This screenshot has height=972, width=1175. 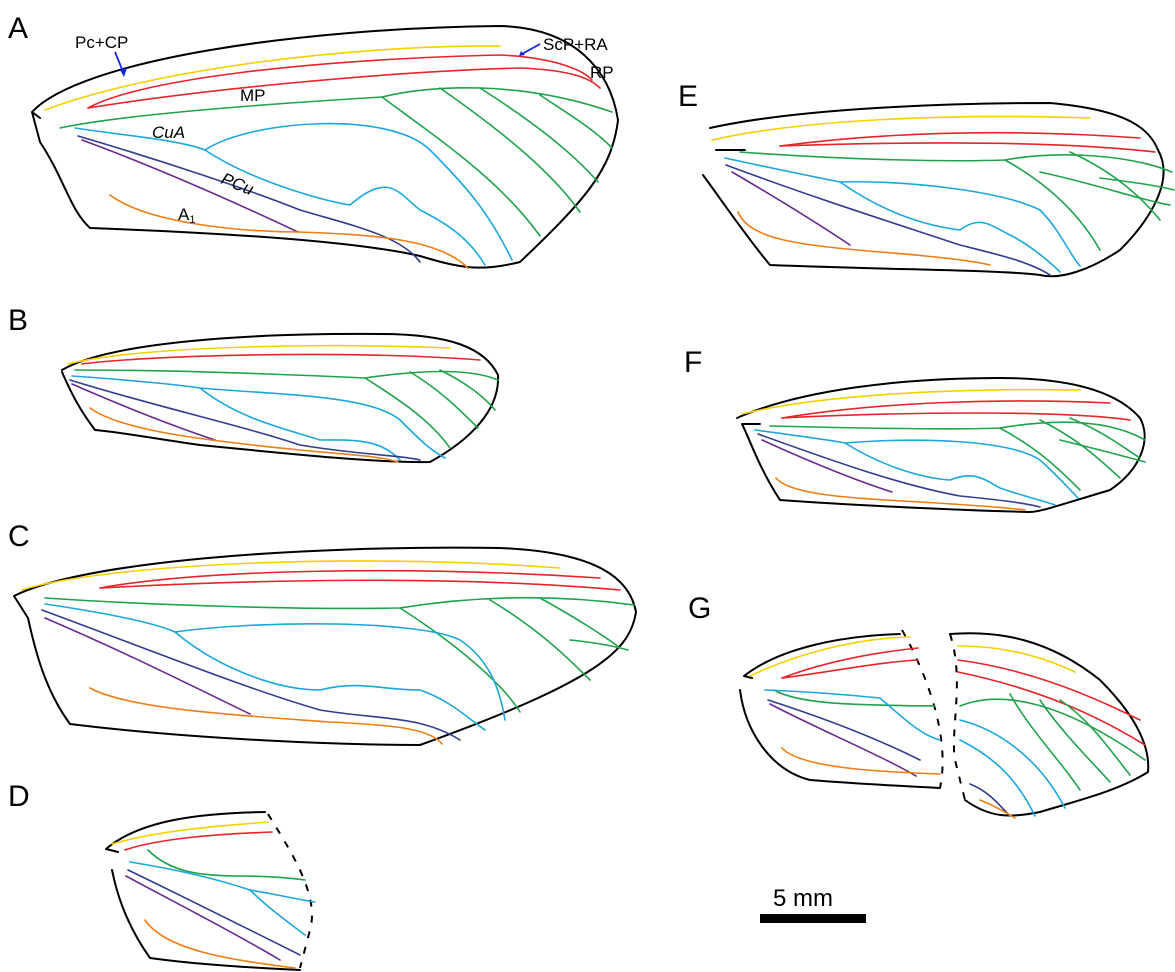 What do you see at coordinates (253, 95) in the screenshot?
I see `label-mp: MP` at bounding box center [253, 95].